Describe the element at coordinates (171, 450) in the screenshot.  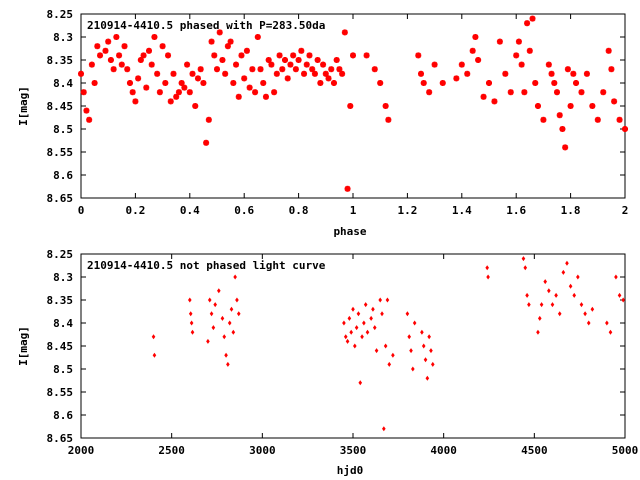
I see `x-tick-label: 2500` at that location.